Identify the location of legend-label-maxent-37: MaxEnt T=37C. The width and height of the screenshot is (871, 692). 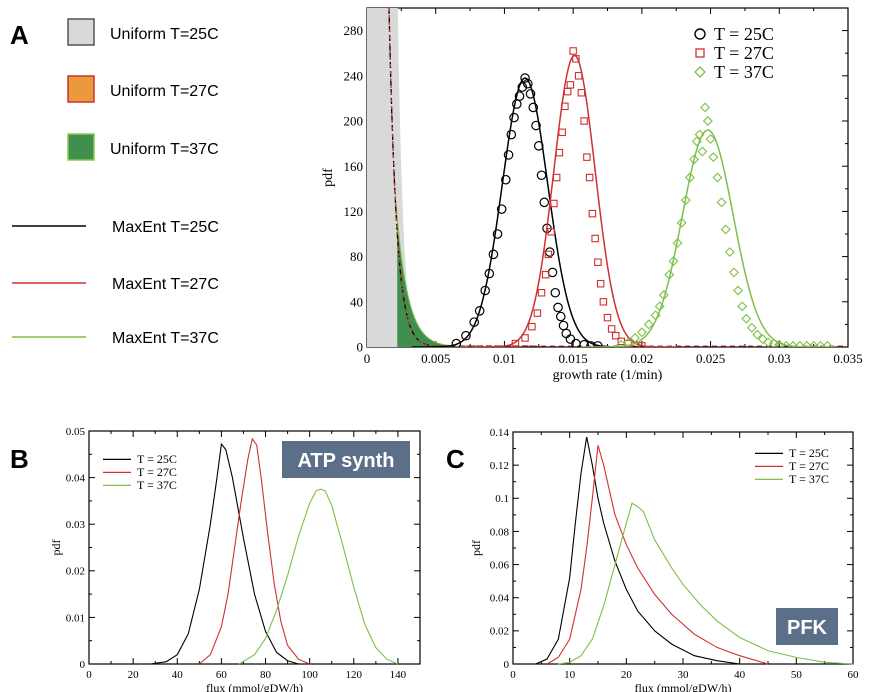
(165, 338).